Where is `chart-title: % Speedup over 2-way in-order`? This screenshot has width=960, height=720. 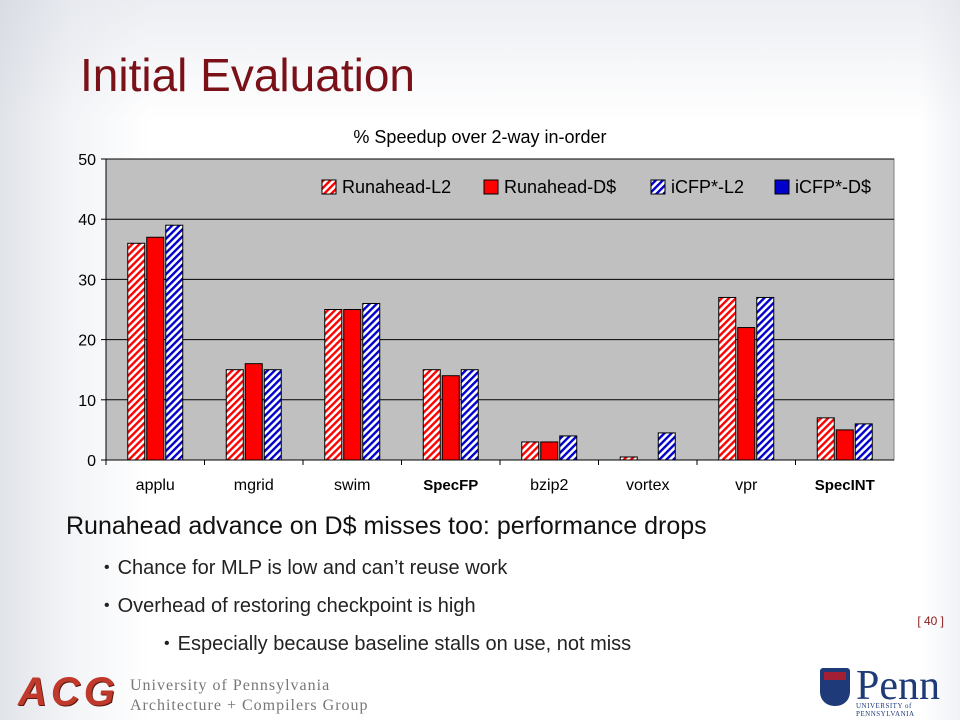
chart-title: % Speedup over 2-way in-order is located at coordinates (479, 137).